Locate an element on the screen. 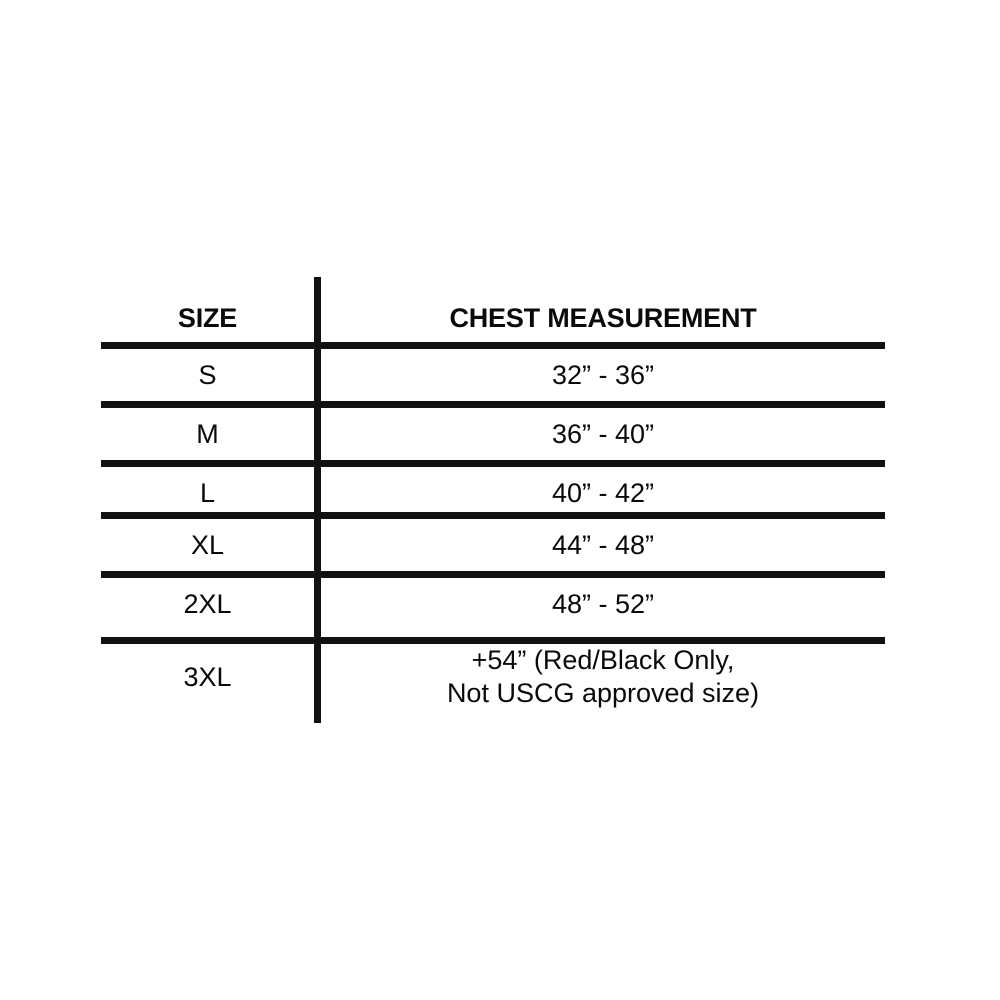 The image size is (1000, 1000). cell-chest-measurement: 36” - 40” is located at coordinates (603, 433).